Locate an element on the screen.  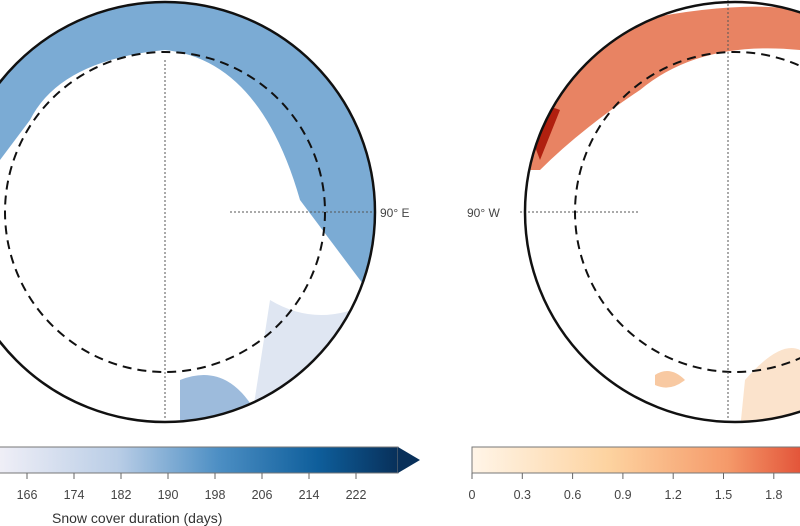
colorbar-tick-label: 182 is located at coordinates (121, 495).